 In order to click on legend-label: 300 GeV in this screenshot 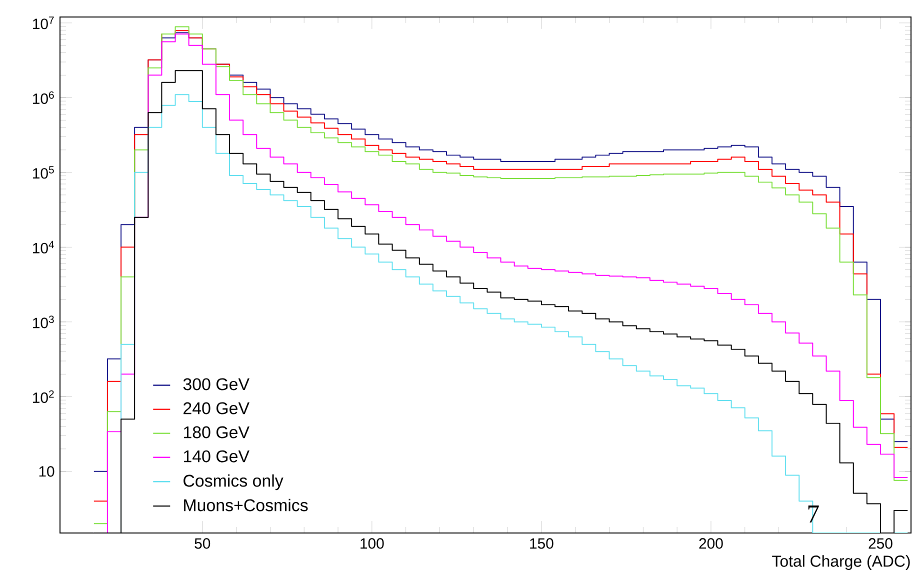, I will do `click(216, 384)`.